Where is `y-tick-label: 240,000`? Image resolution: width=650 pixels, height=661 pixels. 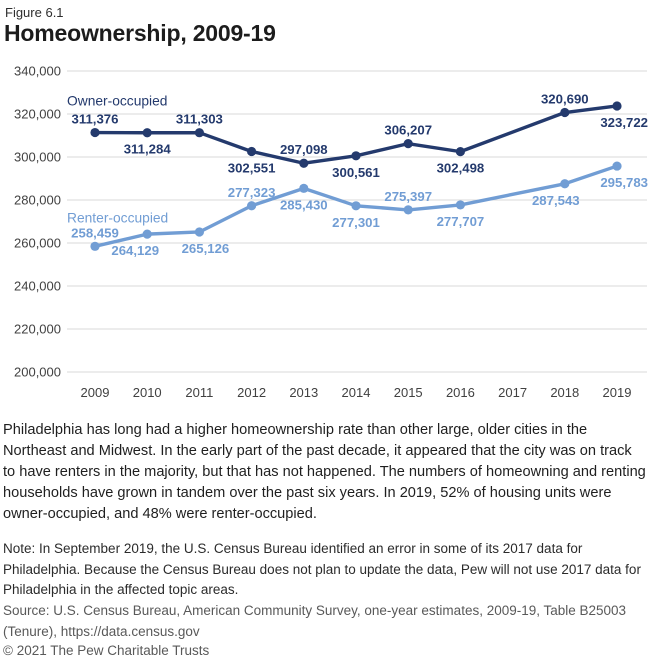 y-tick-label: 240,000 is located at coordinates (37, 286).